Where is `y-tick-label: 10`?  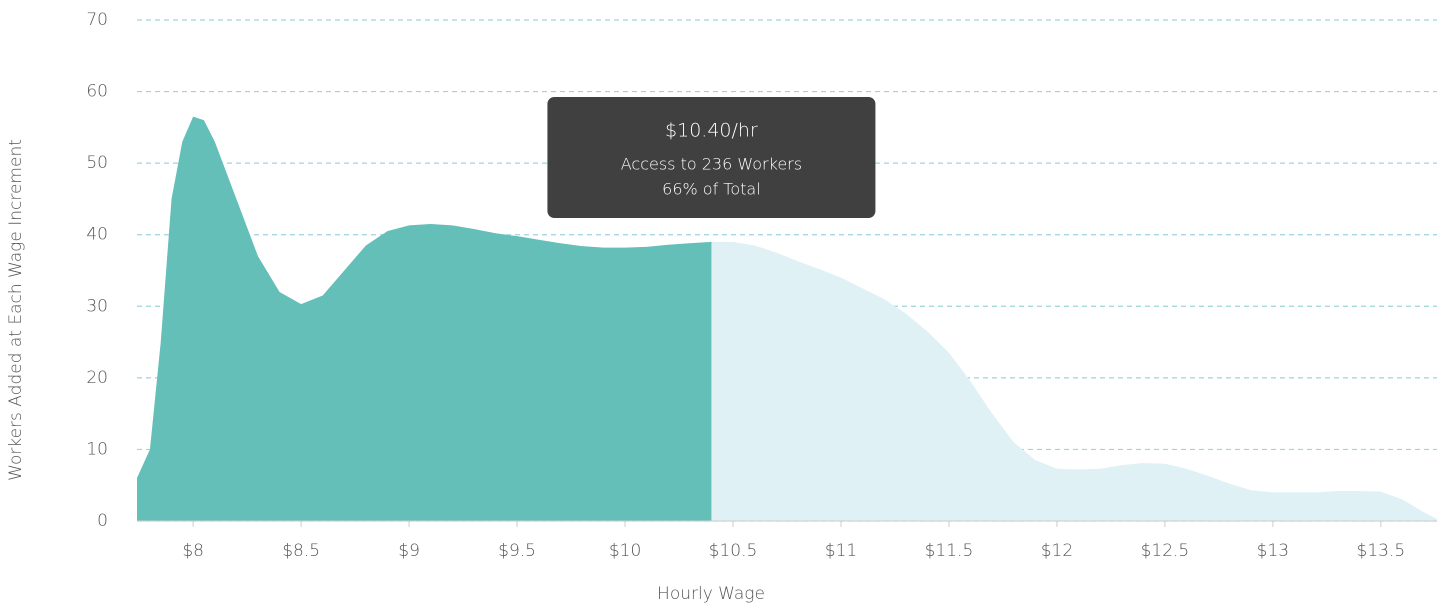 y-tick-label: 10 is located at coordinates (97, 449).